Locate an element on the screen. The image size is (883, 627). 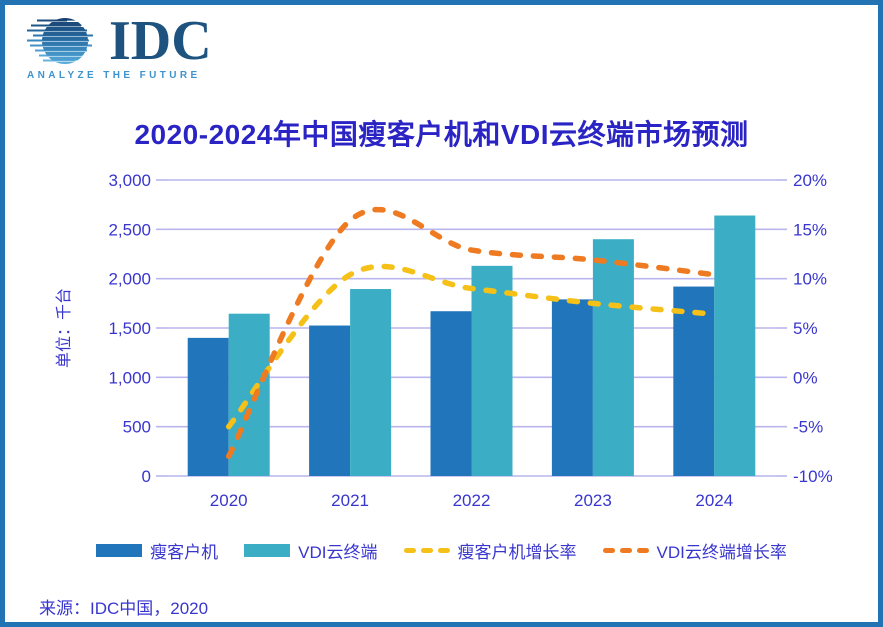
bar-vdi-cloud-terminal-2022 is located at coordinates (492, 370).